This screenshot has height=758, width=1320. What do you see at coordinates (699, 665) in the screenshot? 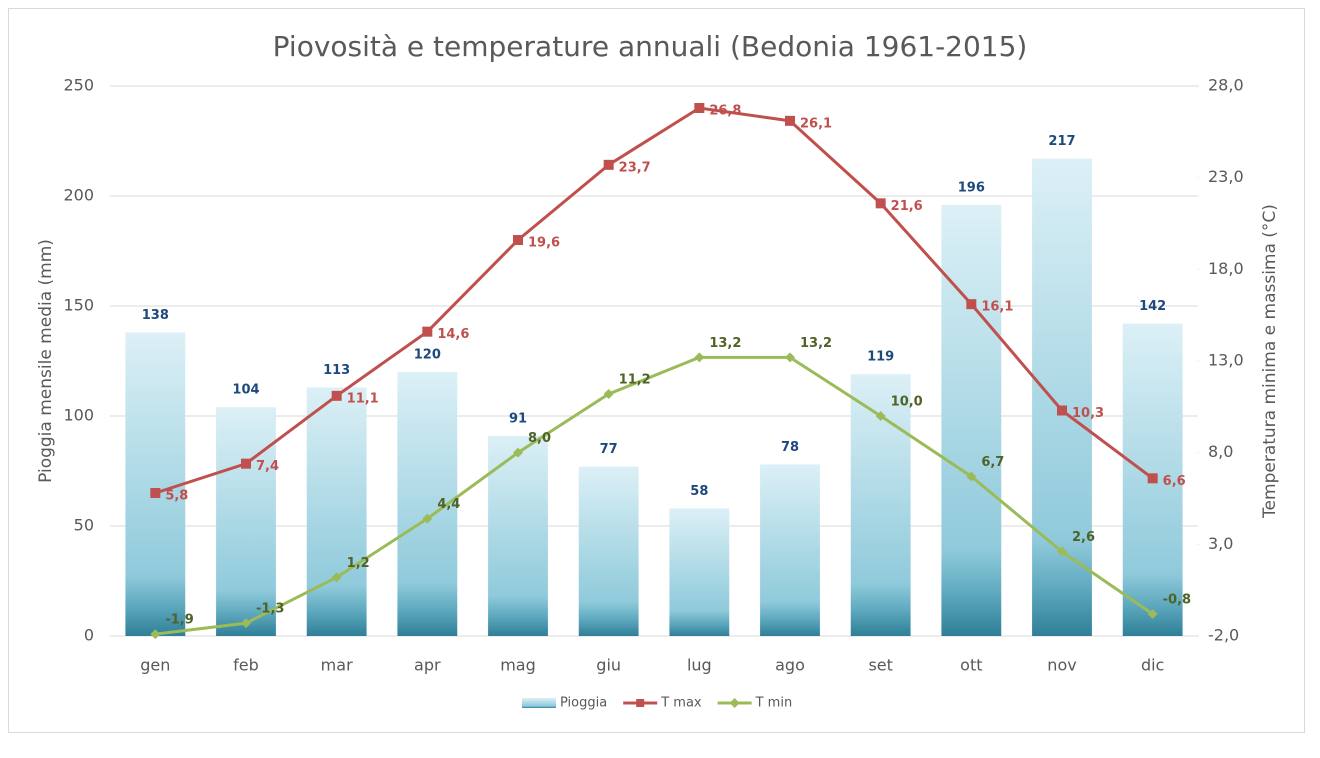
I see `x-tick-label: lug` at bounding box center [699, 665].